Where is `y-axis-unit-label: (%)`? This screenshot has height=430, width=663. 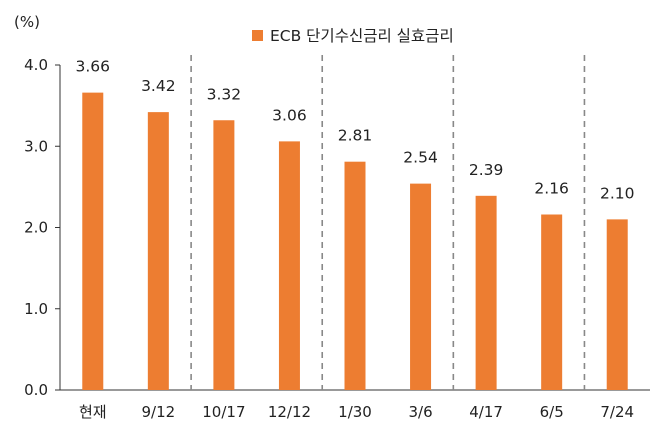
y-axis-unit-label: (%) is located at coordinates (27, 22).